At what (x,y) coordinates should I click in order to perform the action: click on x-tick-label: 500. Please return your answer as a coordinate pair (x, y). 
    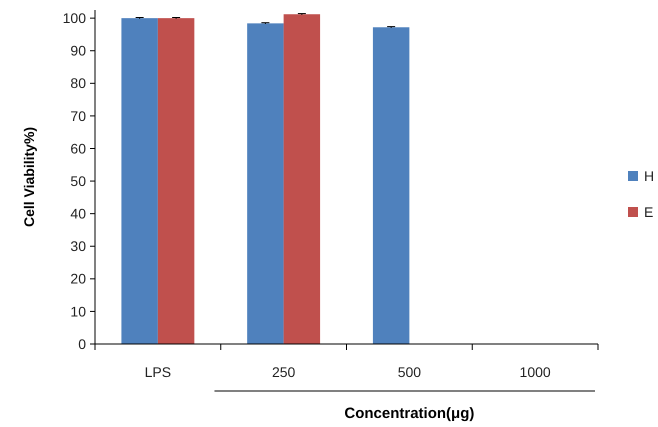
    Looking at the image, I should click on (410, 372).